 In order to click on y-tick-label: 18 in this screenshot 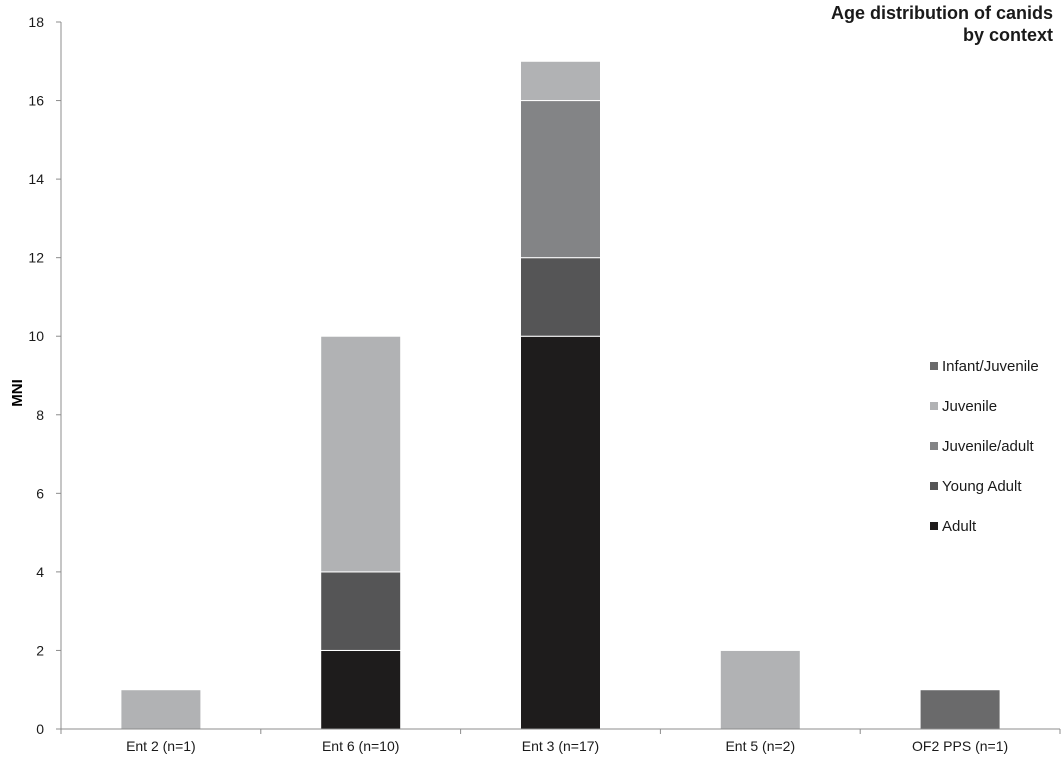, I will do `click(36, 22)`.